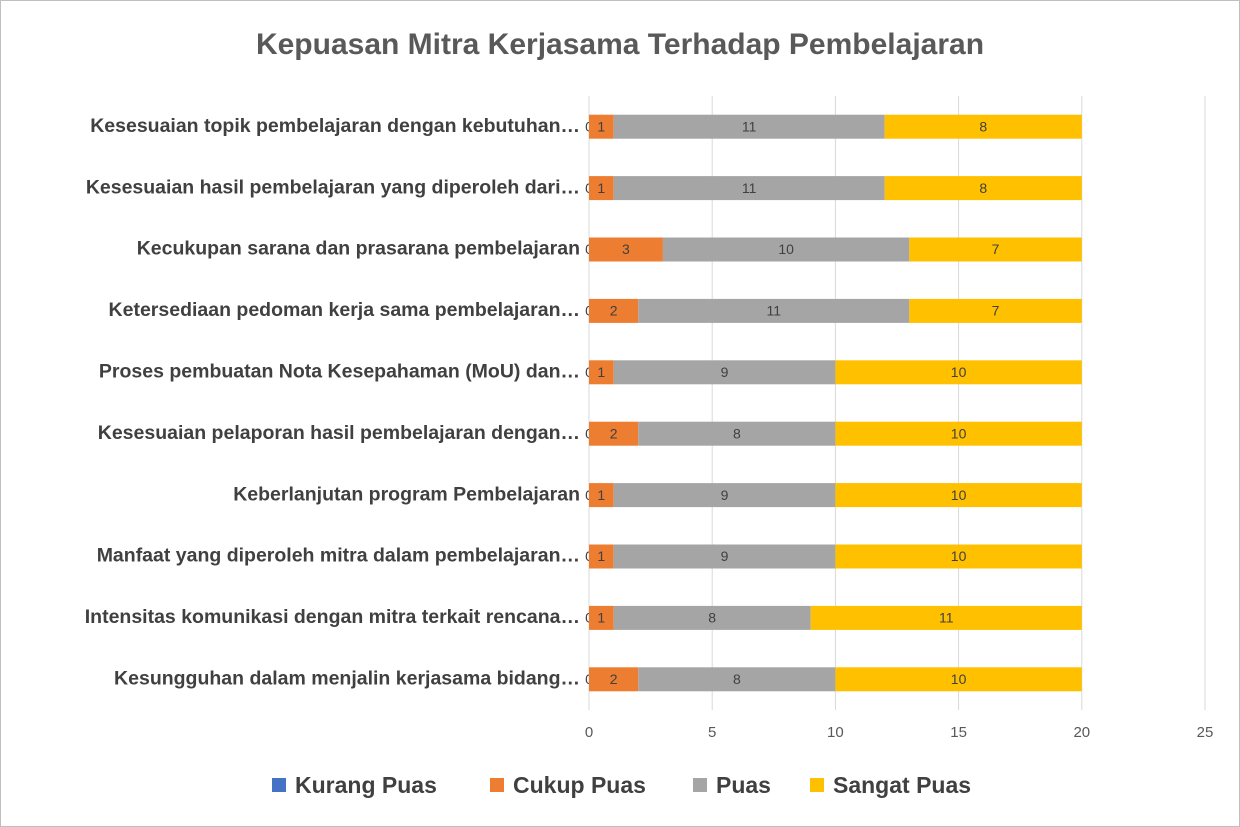  Describe the element at coordinates (958, 732) in the screenshot. I see `x-tick-label: 15` at that location.